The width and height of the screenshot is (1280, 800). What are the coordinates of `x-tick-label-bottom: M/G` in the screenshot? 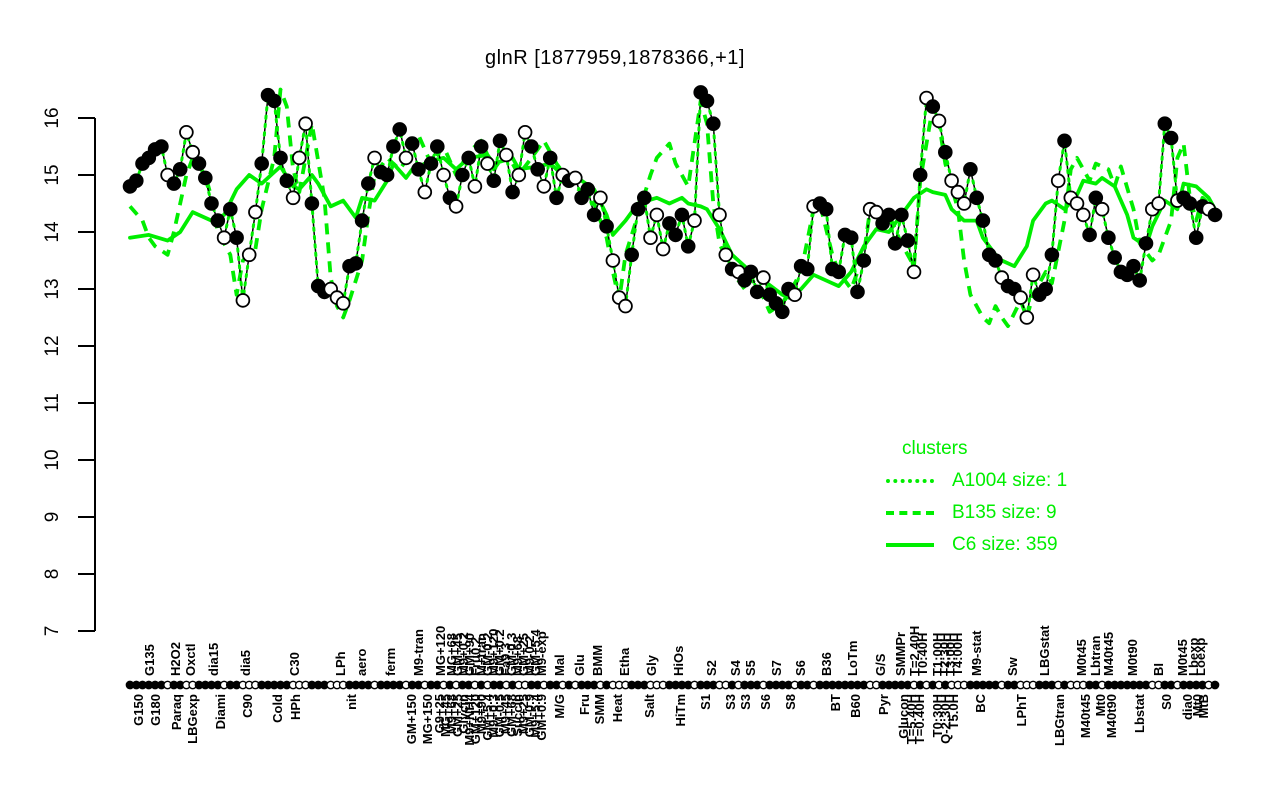 It's located at (559, 706).